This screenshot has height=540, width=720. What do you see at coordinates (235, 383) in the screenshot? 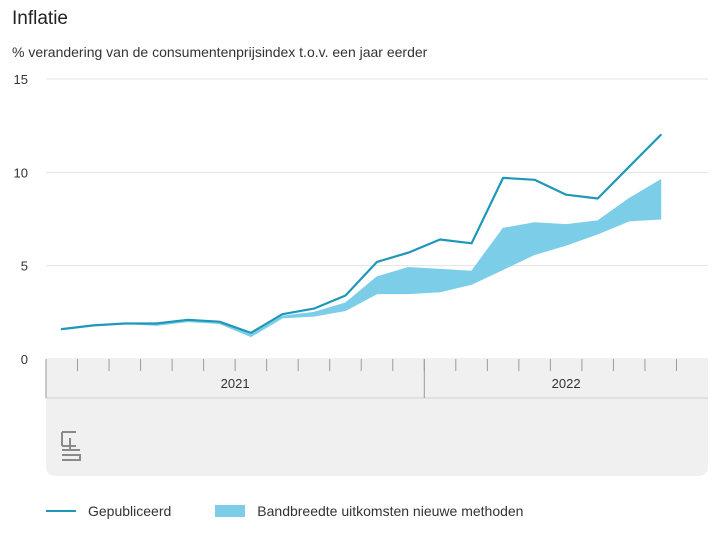
I see `x-group-label-2021: 2021` at bounding box center [235, 383].